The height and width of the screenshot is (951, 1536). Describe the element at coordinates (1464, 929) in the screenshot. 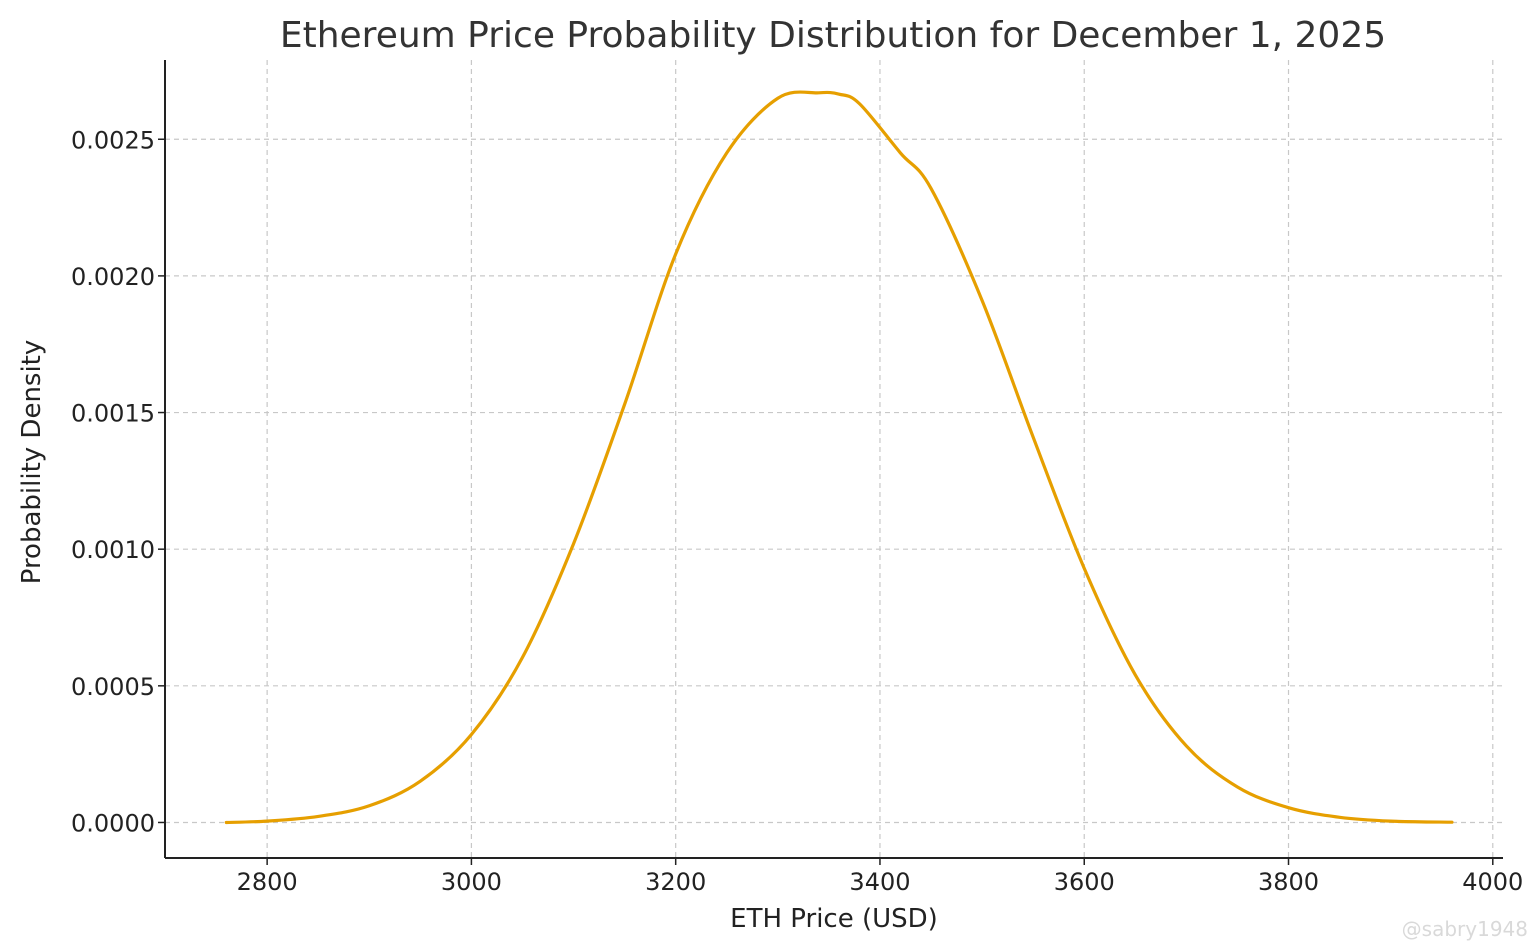

I see `watermark: @sabry1948` at that location.